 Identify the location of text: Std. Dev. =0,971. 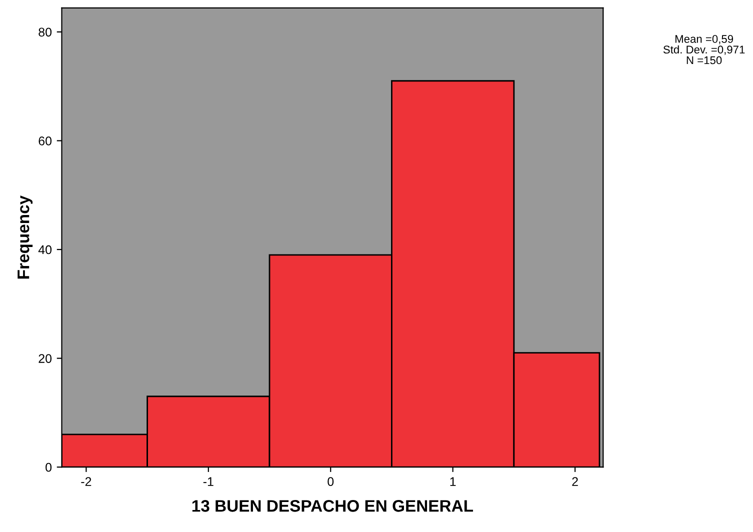
(704, 50).